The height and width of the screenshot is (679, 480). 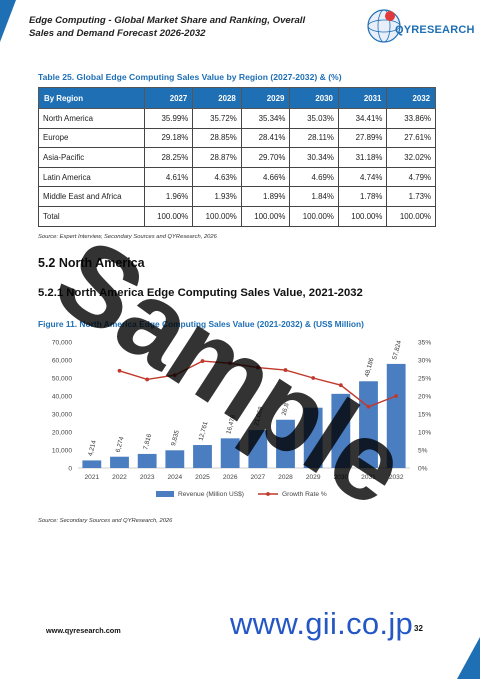 What do you see at coordinates (168, 196) in the screenshot?
I see `share-cell: 1.96%` at bounding box center [168, 196].